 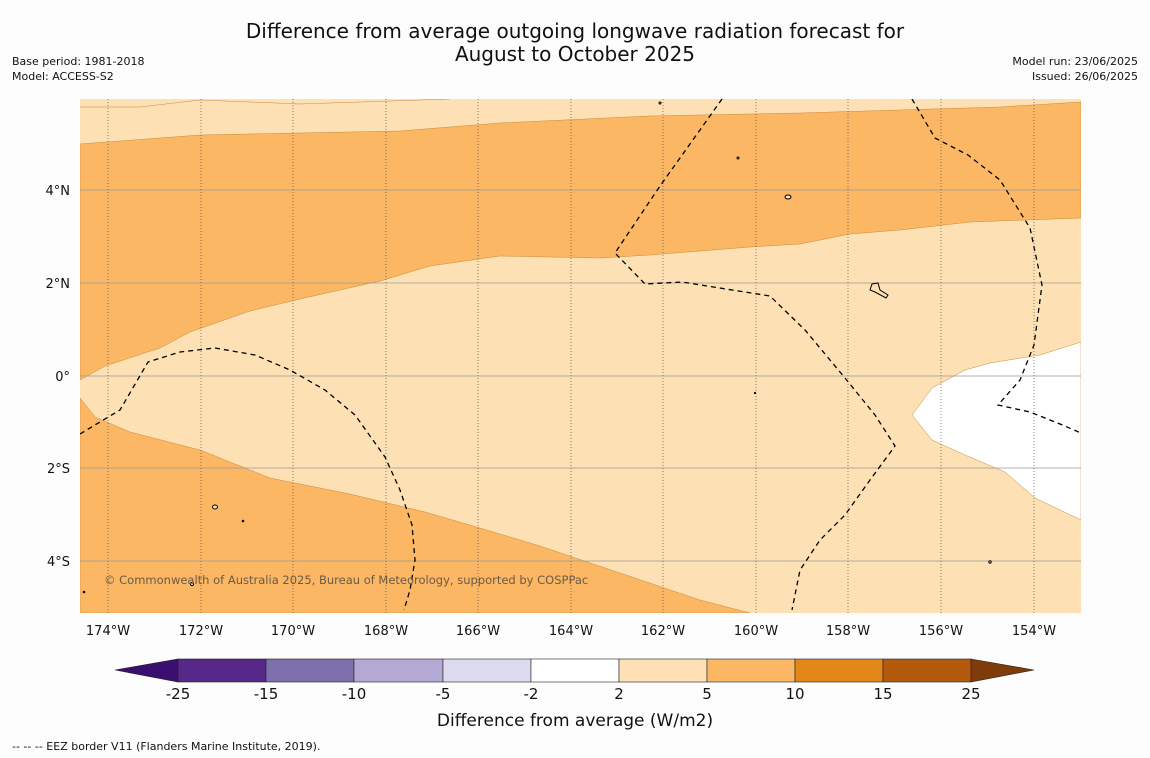 I want to click on lon-label: 164°W, so click(x=571, y=631).